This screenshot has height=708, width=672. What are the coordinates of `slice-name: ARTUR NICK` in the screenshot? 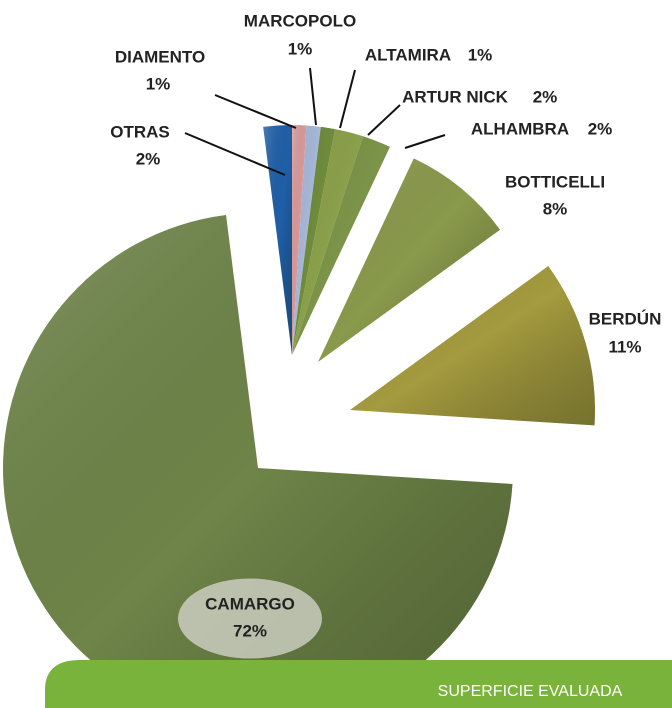 It's located at (455, 96).